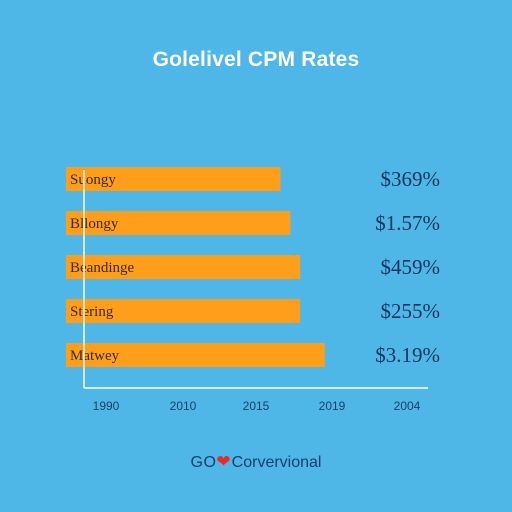 The image size is (512, 512). I want to click on bar-label-stering: Stering, so click(92, 312).